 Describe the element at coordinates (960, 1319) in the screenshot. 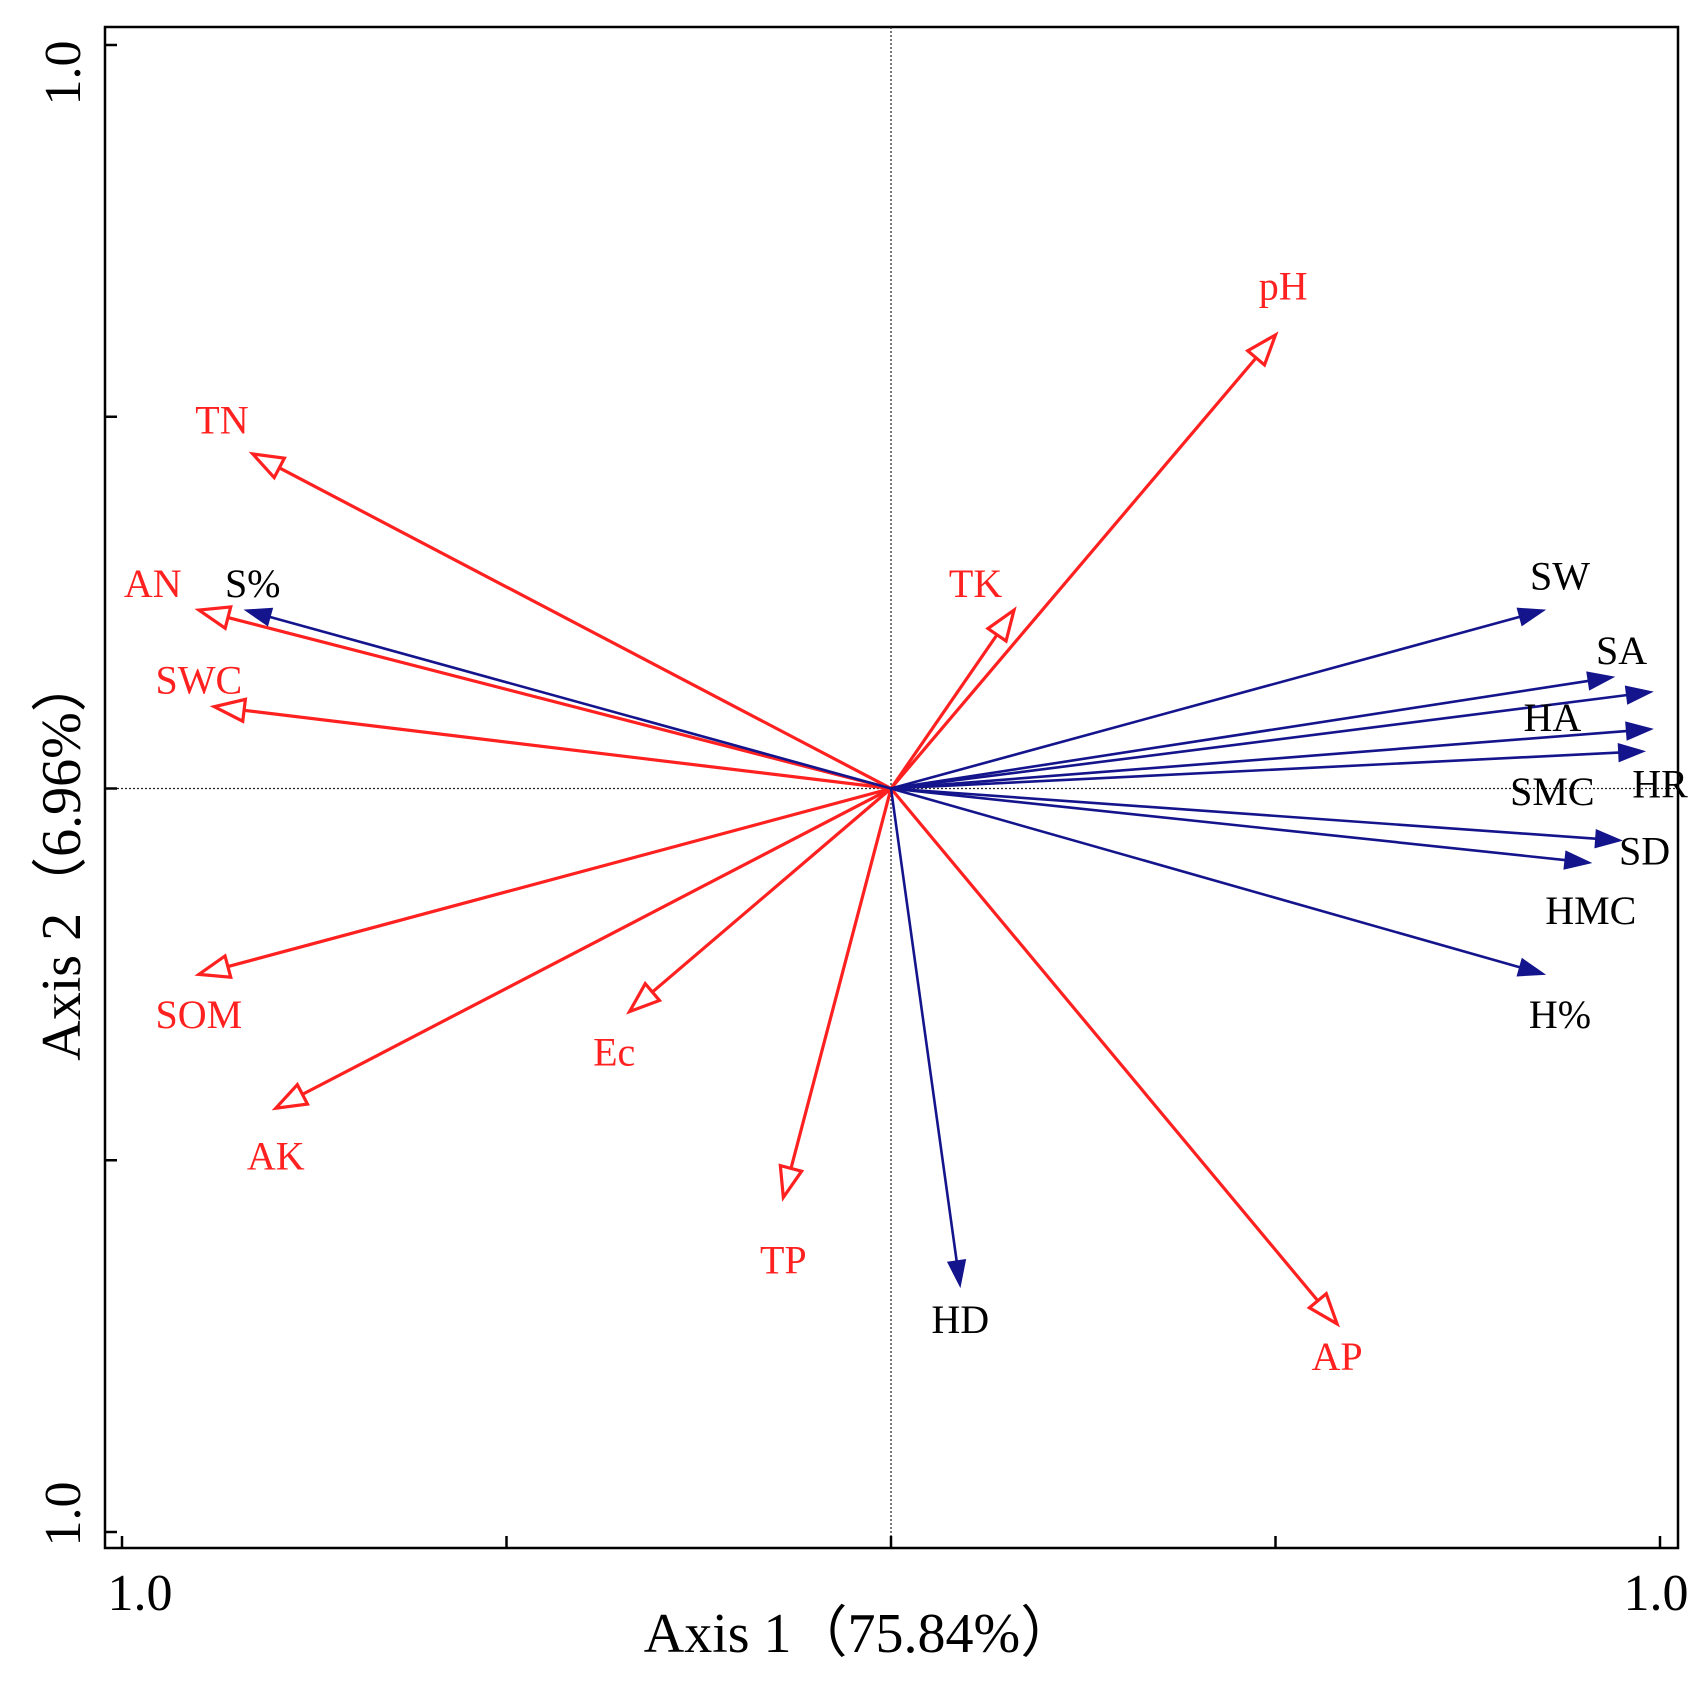

I see `vector-label-HD: HD` at that location.